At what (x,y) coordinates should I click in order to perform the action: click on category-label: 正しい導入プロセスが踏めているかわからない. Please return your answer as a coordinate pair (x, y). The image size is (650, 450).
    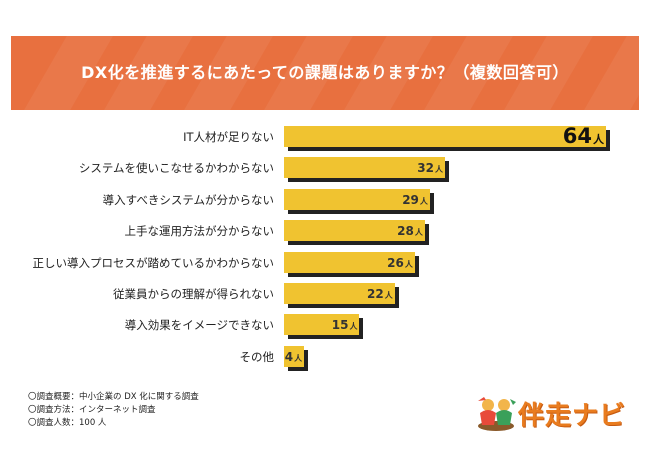
    Looking at the image, I should click on (153, 262).